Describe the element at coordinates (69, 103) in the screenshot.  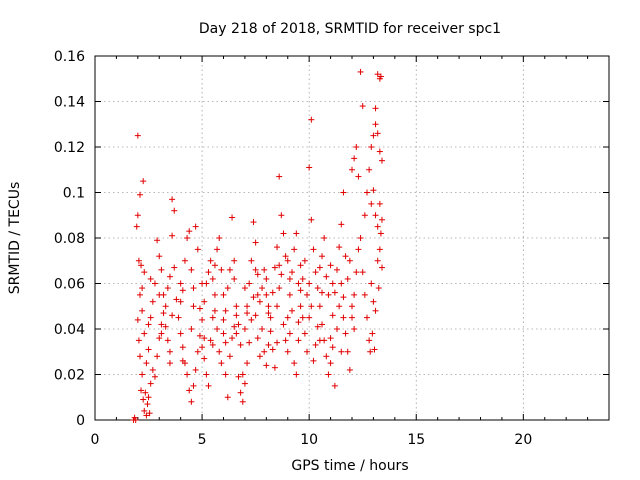
I see `y-tick-label: 0.14` at that location.